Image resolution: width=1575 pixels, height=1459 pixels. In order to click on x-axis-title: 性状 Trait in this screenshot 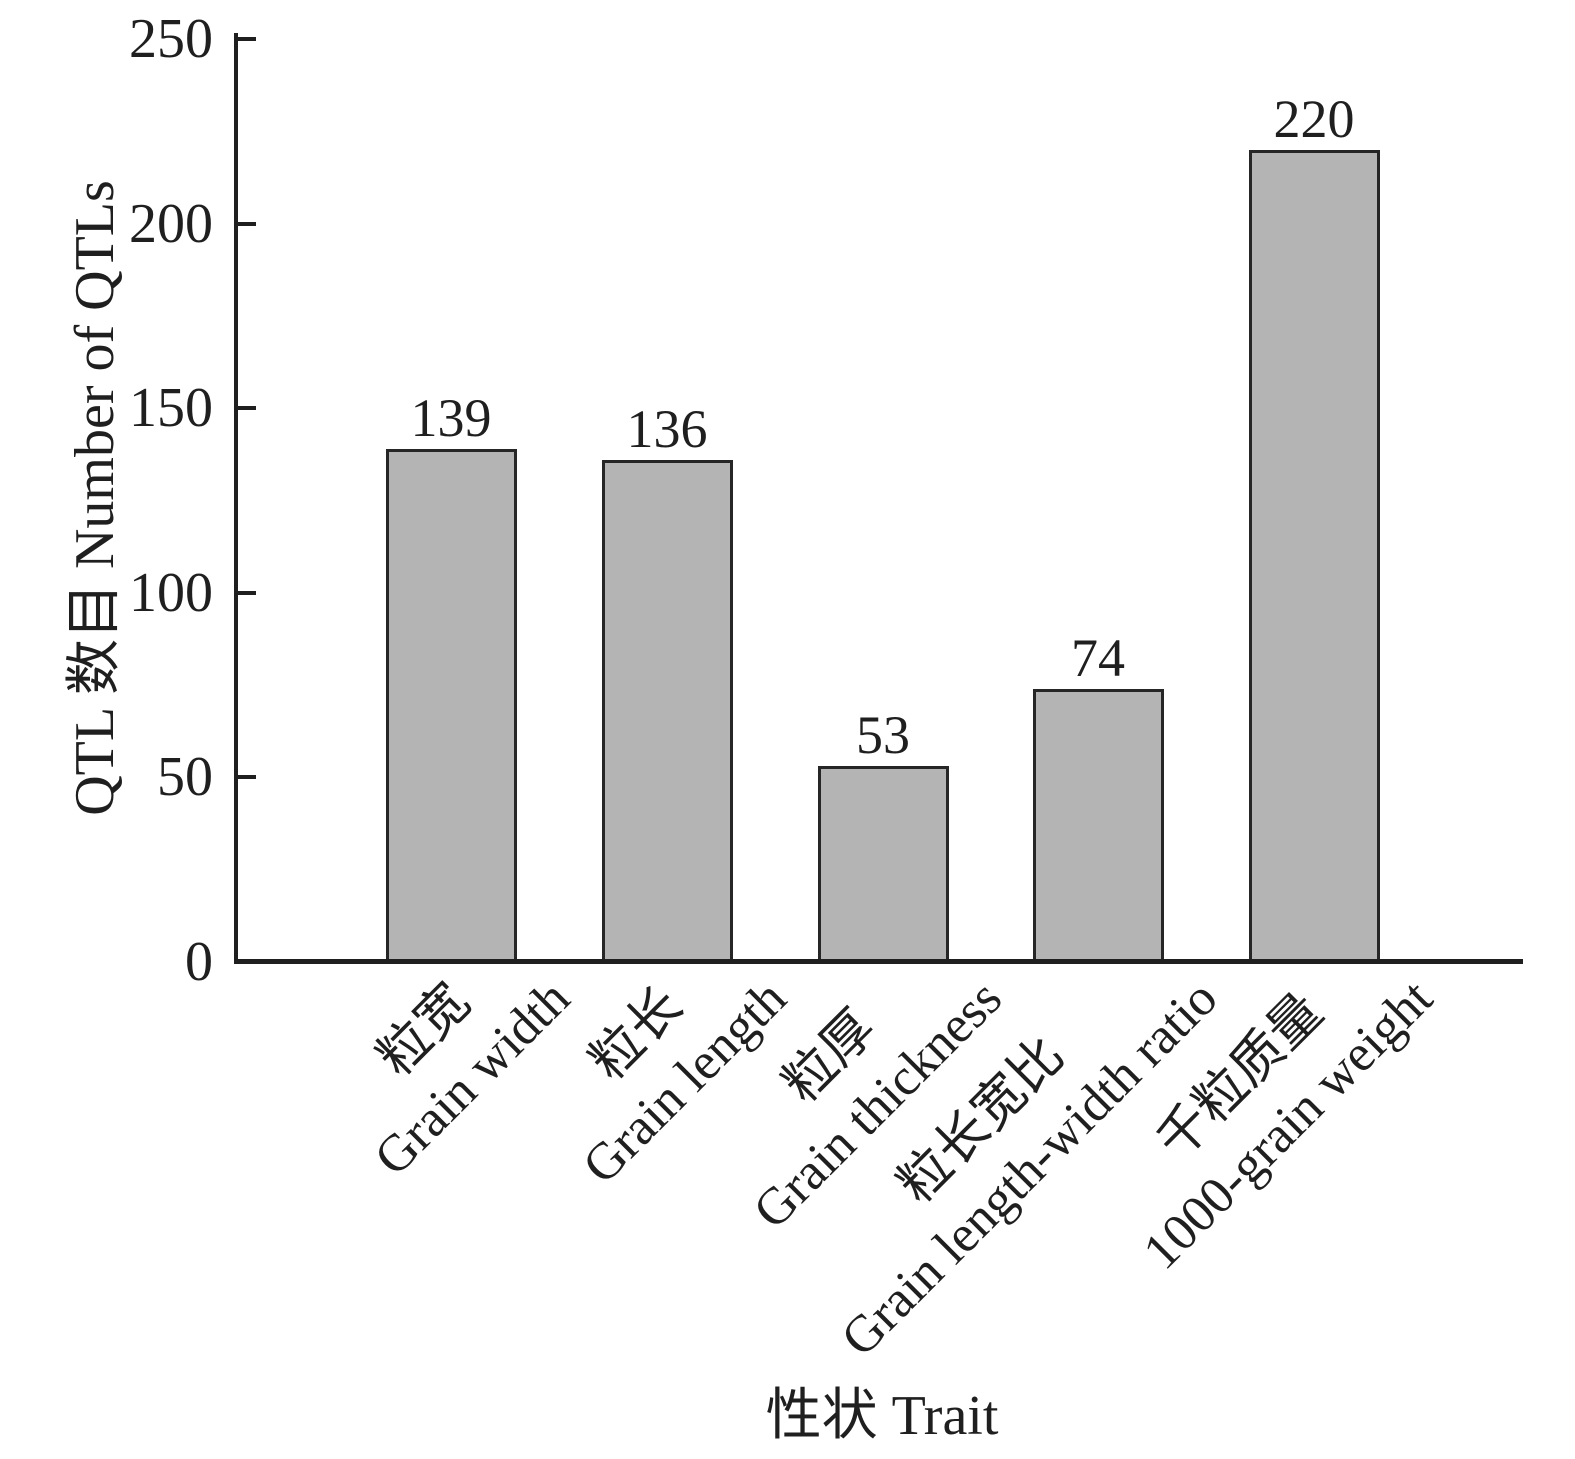, I will do `click(882, 1416)`.